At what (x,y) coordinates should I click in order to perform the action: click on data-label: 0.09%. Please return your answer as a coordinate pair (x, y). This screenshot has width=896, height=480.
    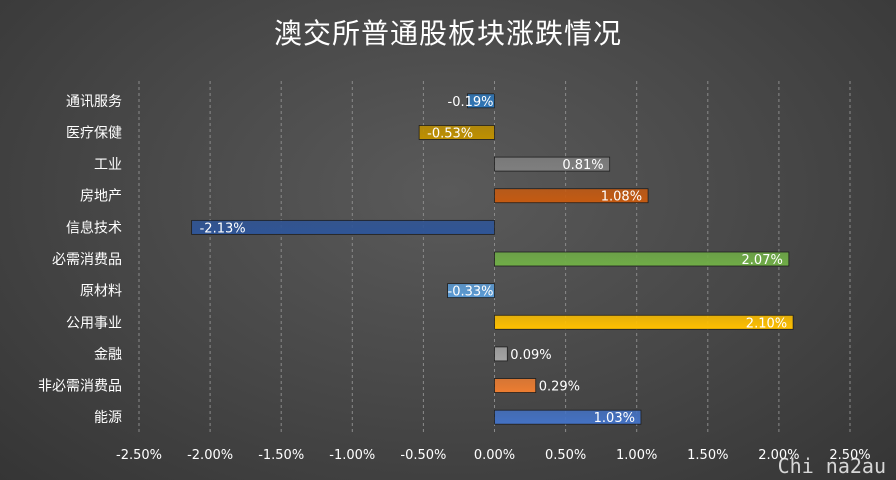
    Looking at the image, I should click on (530, 355).